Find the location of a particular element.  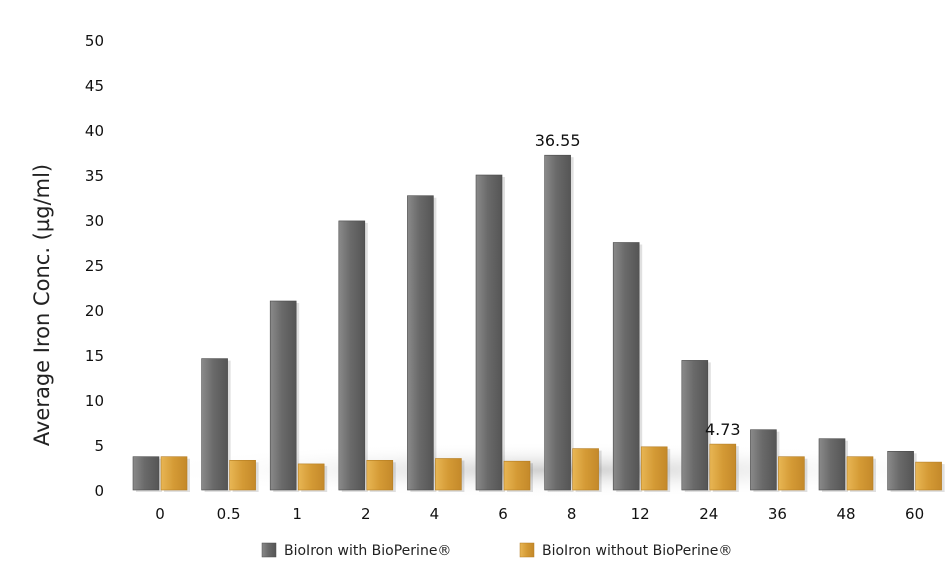

x-tick-label: 4 is located at coordinates (435, 514).